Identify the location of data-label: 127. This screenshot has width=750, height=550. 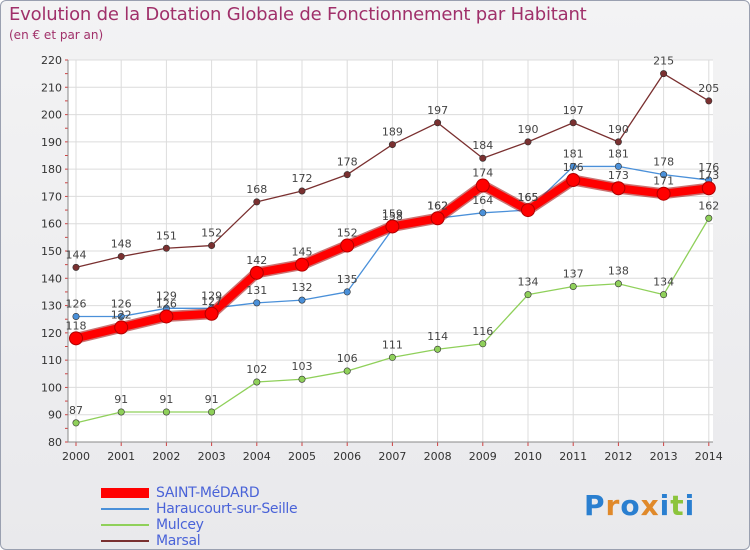
(211, 301).